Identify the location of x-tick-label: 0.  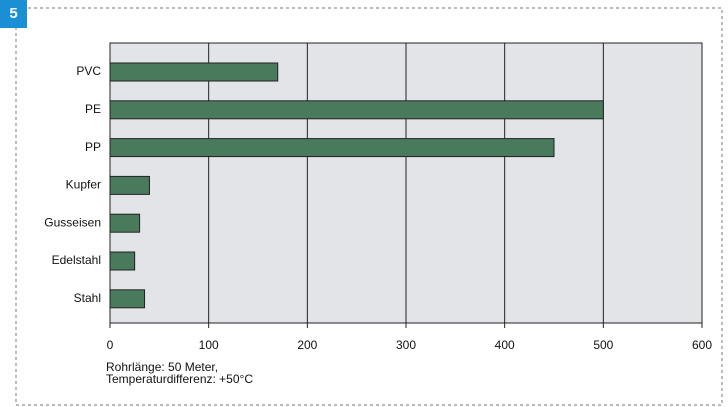
(110, 345).